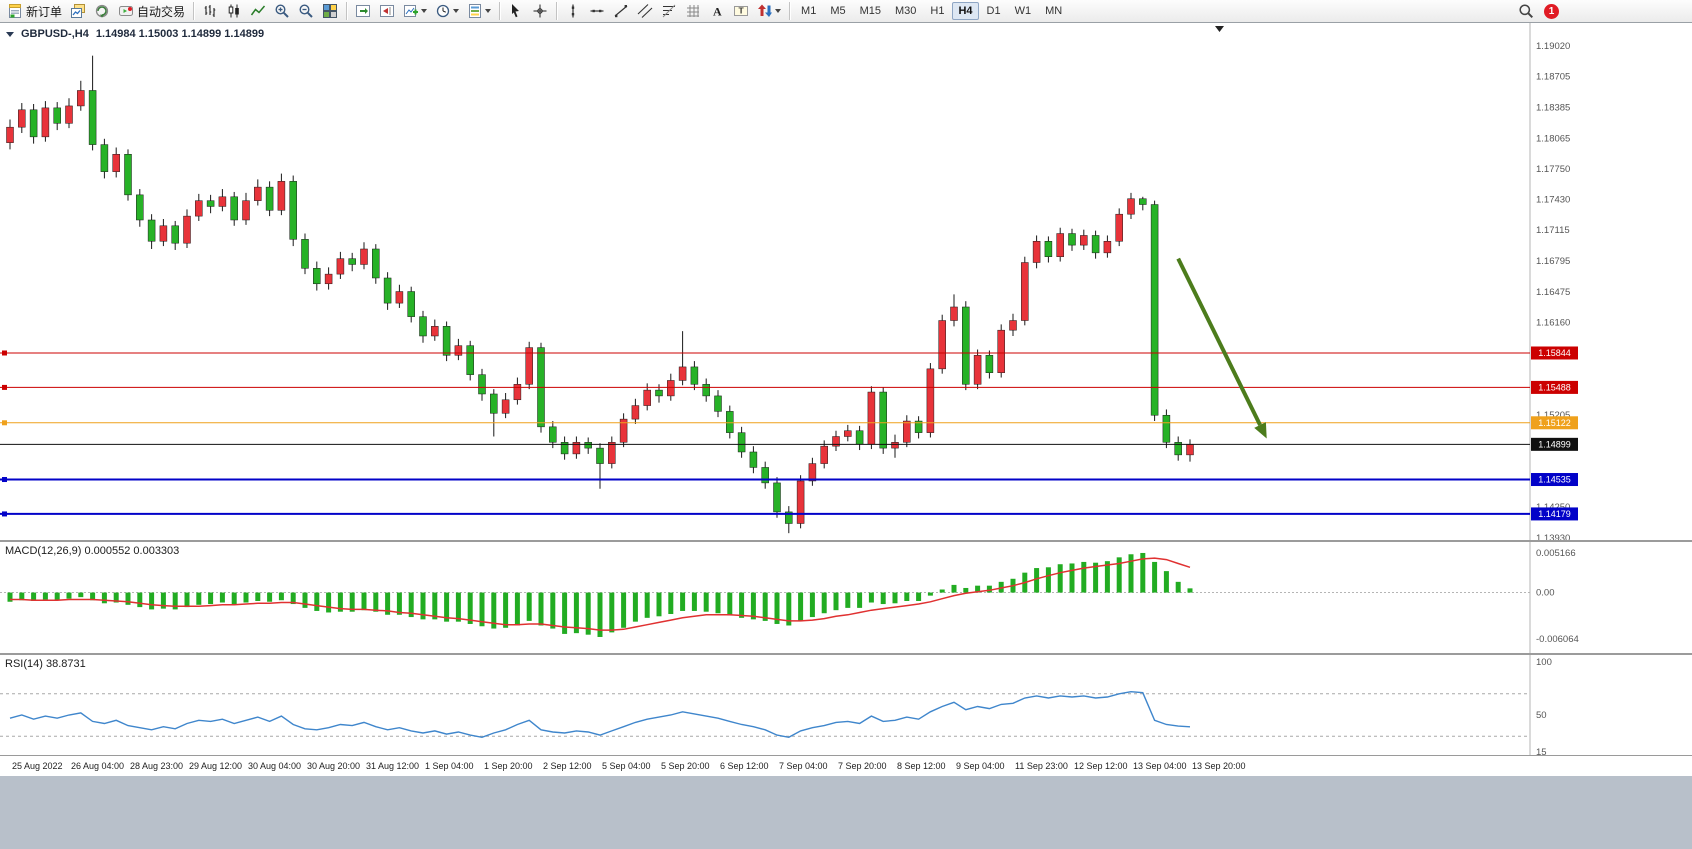 This screenshot has height=849, width=1692. Describe the element at coordinates (905, 11) in the screenshot. I see `timeframe-m30-button: M30` at that location.